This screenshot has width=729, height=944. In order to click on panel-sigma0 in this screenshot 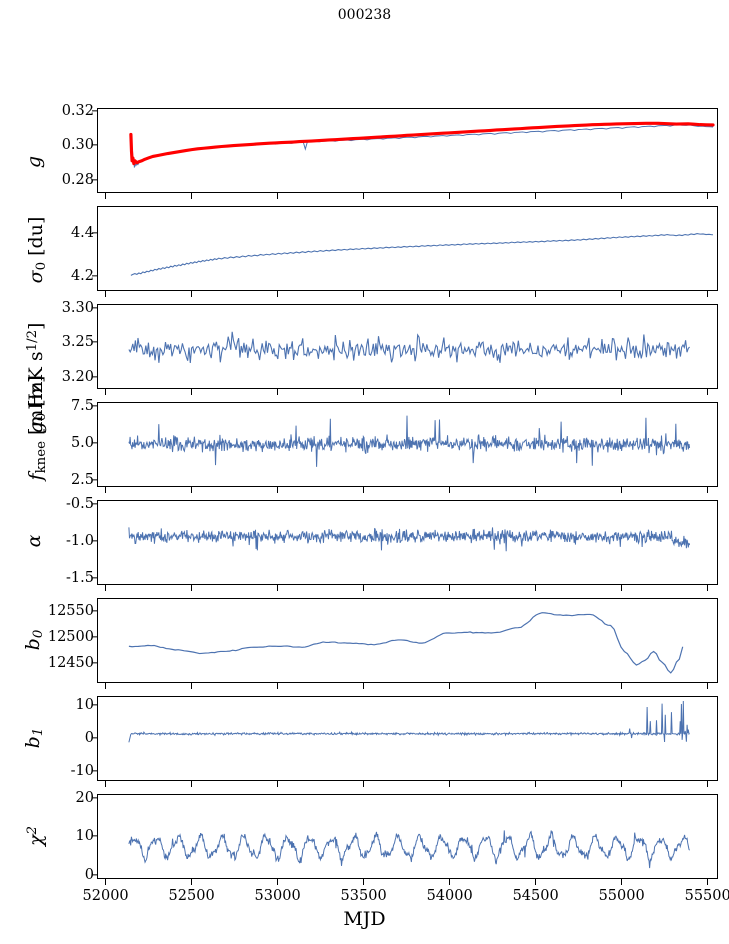, I will do `click(407, 248)`.